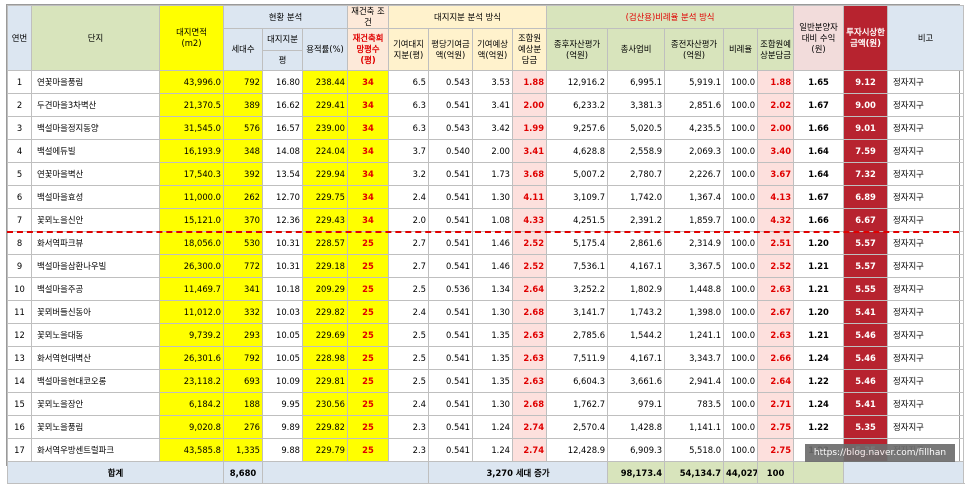 Image resolution: width=966 pixels, height=484 pixels. Describe the element at coordinates (819, 128) in the screenshot. I see `cell-sale: 1.66` at that location.